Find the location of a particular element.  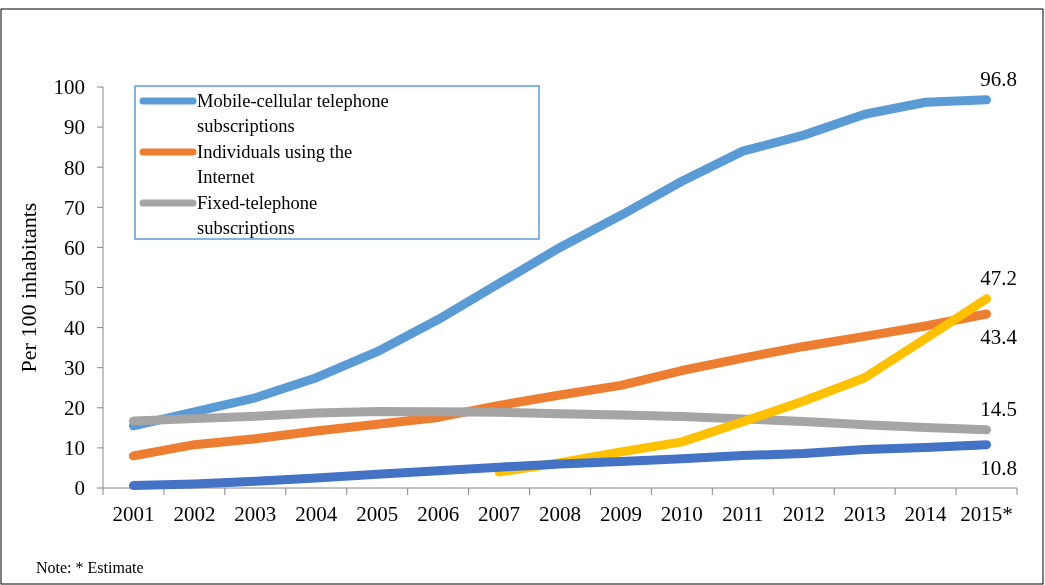

y-tick-label: 0 is located at coordinates (79, 488).